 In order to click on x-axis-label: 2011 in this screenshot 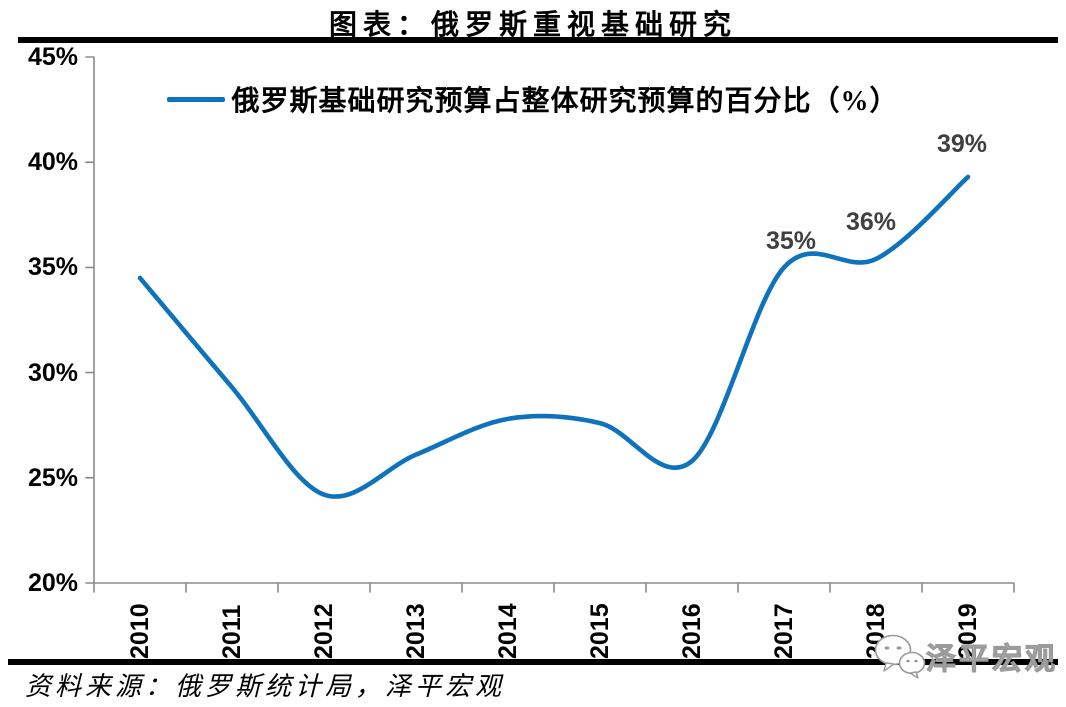, I will do `click(232, 631)`.